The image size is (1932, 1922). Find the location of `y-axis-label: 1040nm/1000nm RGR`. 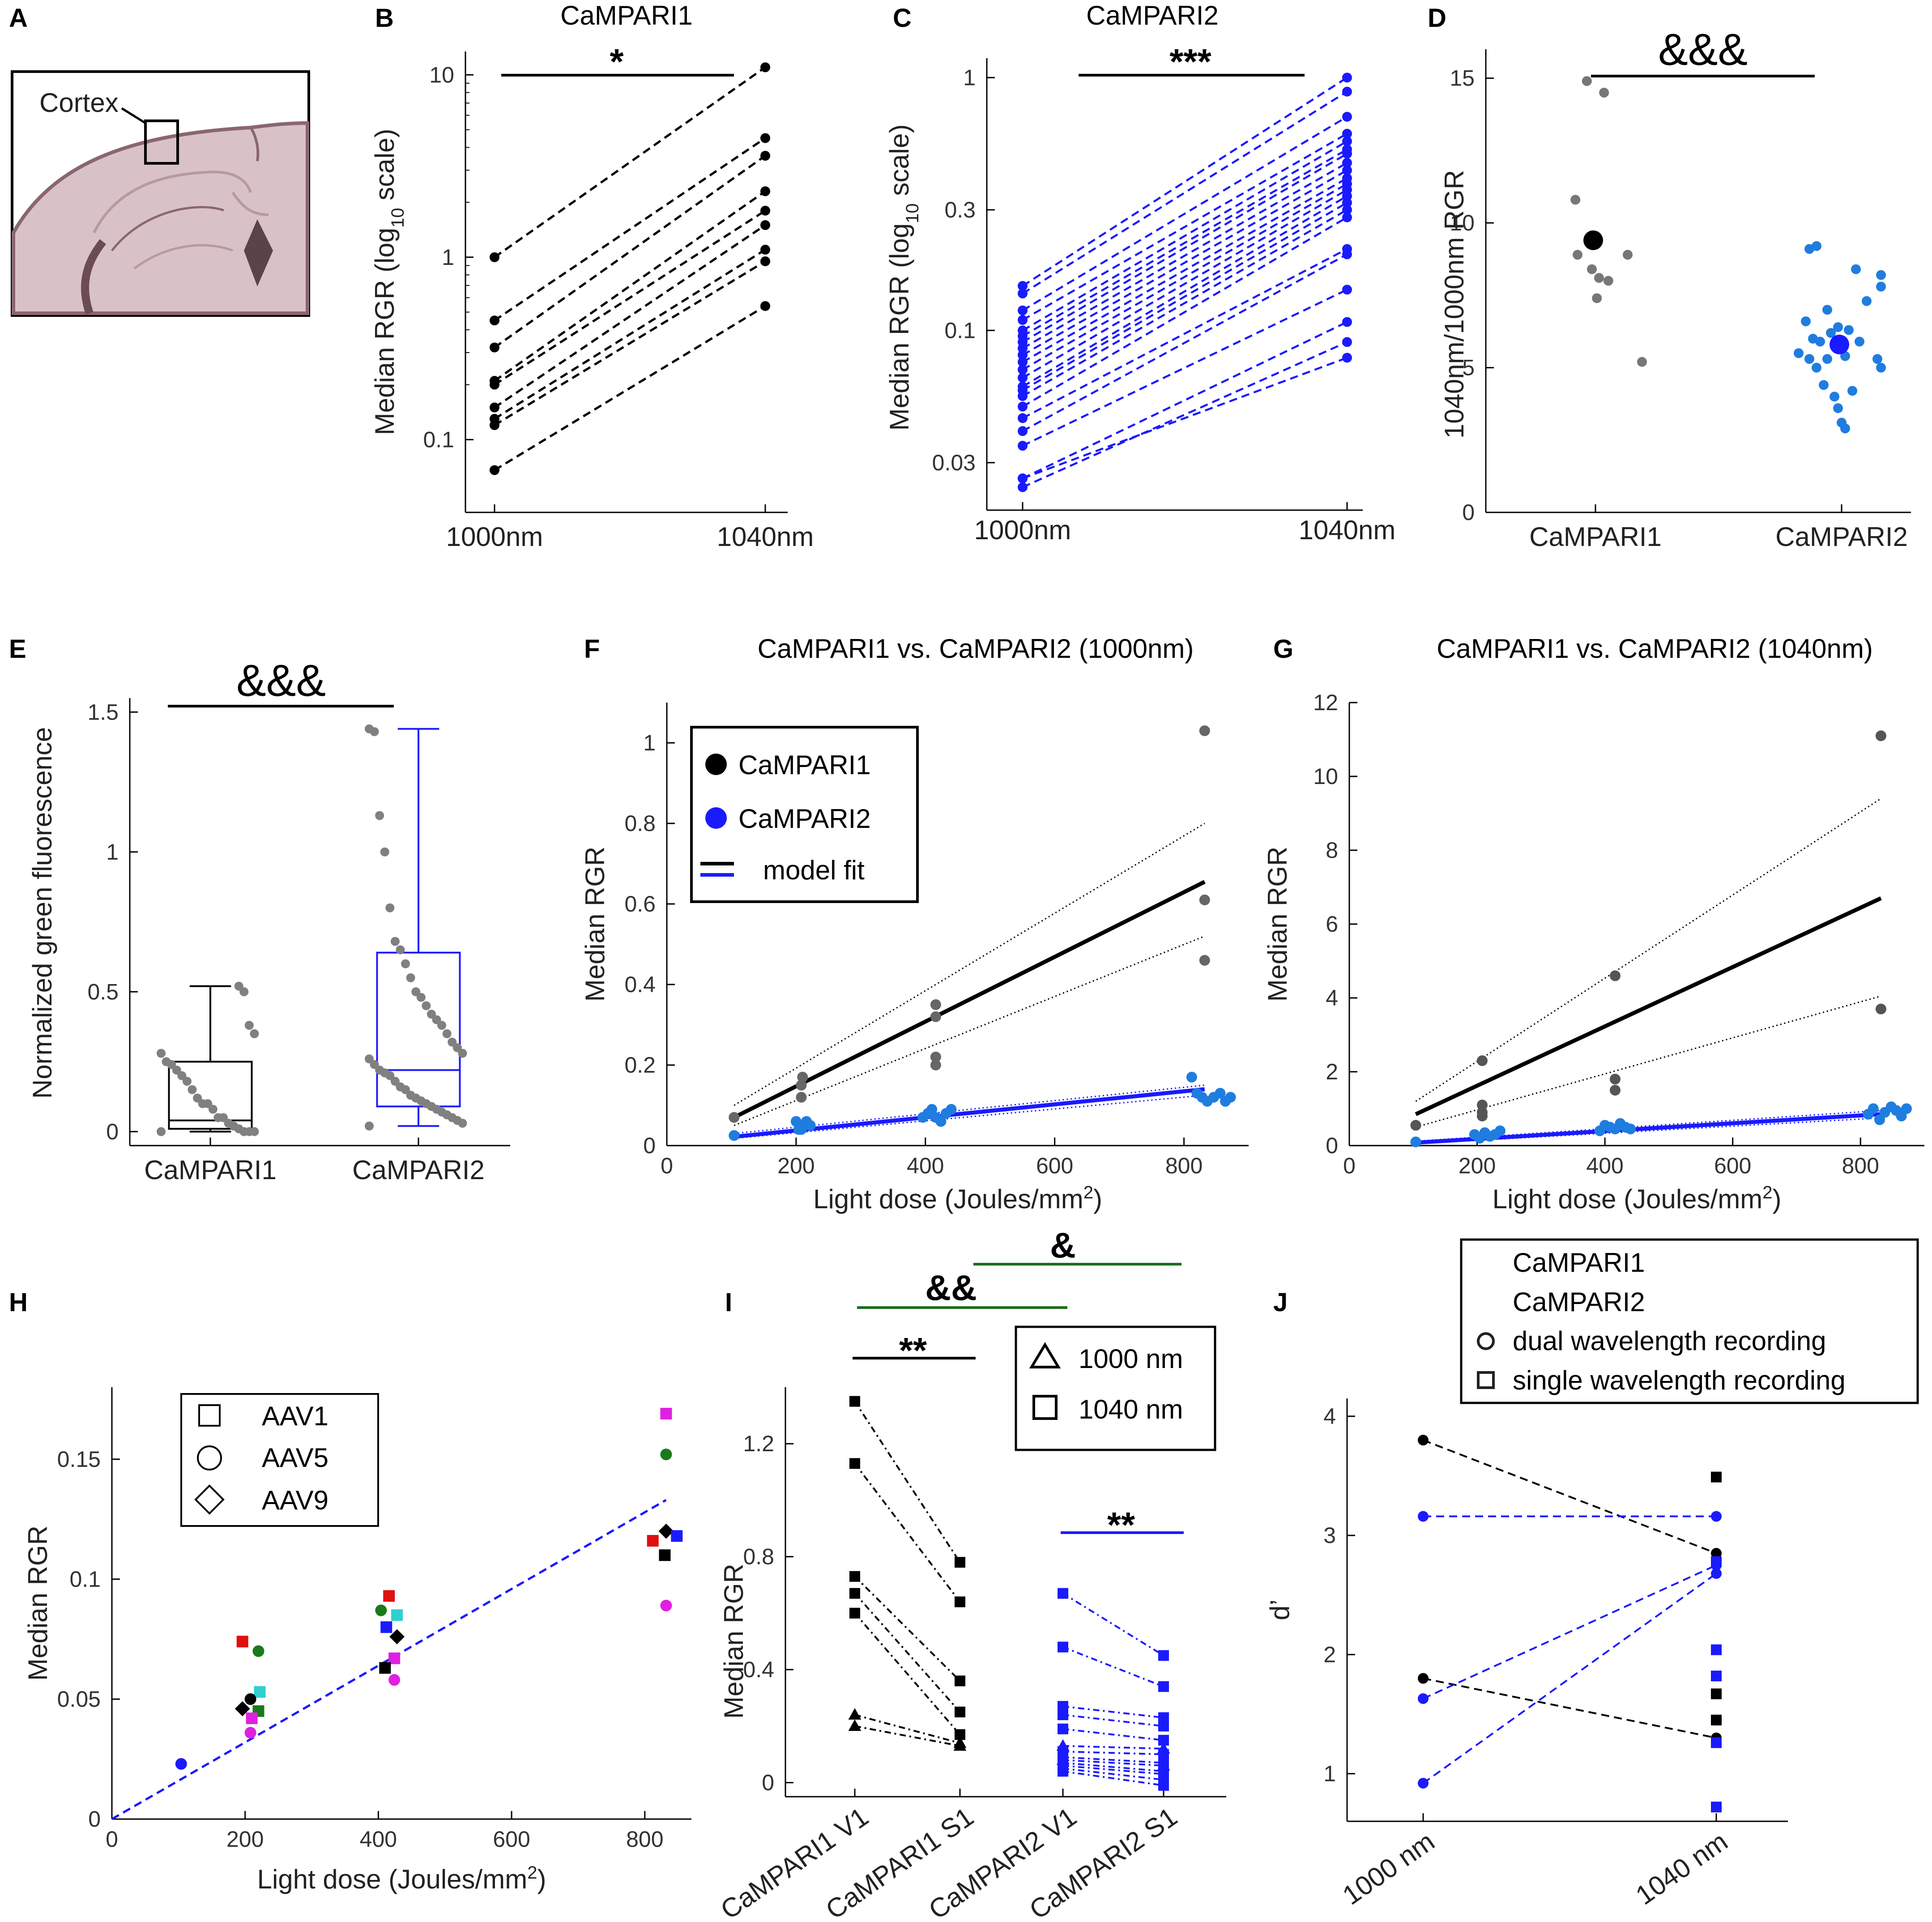

y-axis-label: 1040nm/1000nm RGR is located at coordinates (1454, 304).